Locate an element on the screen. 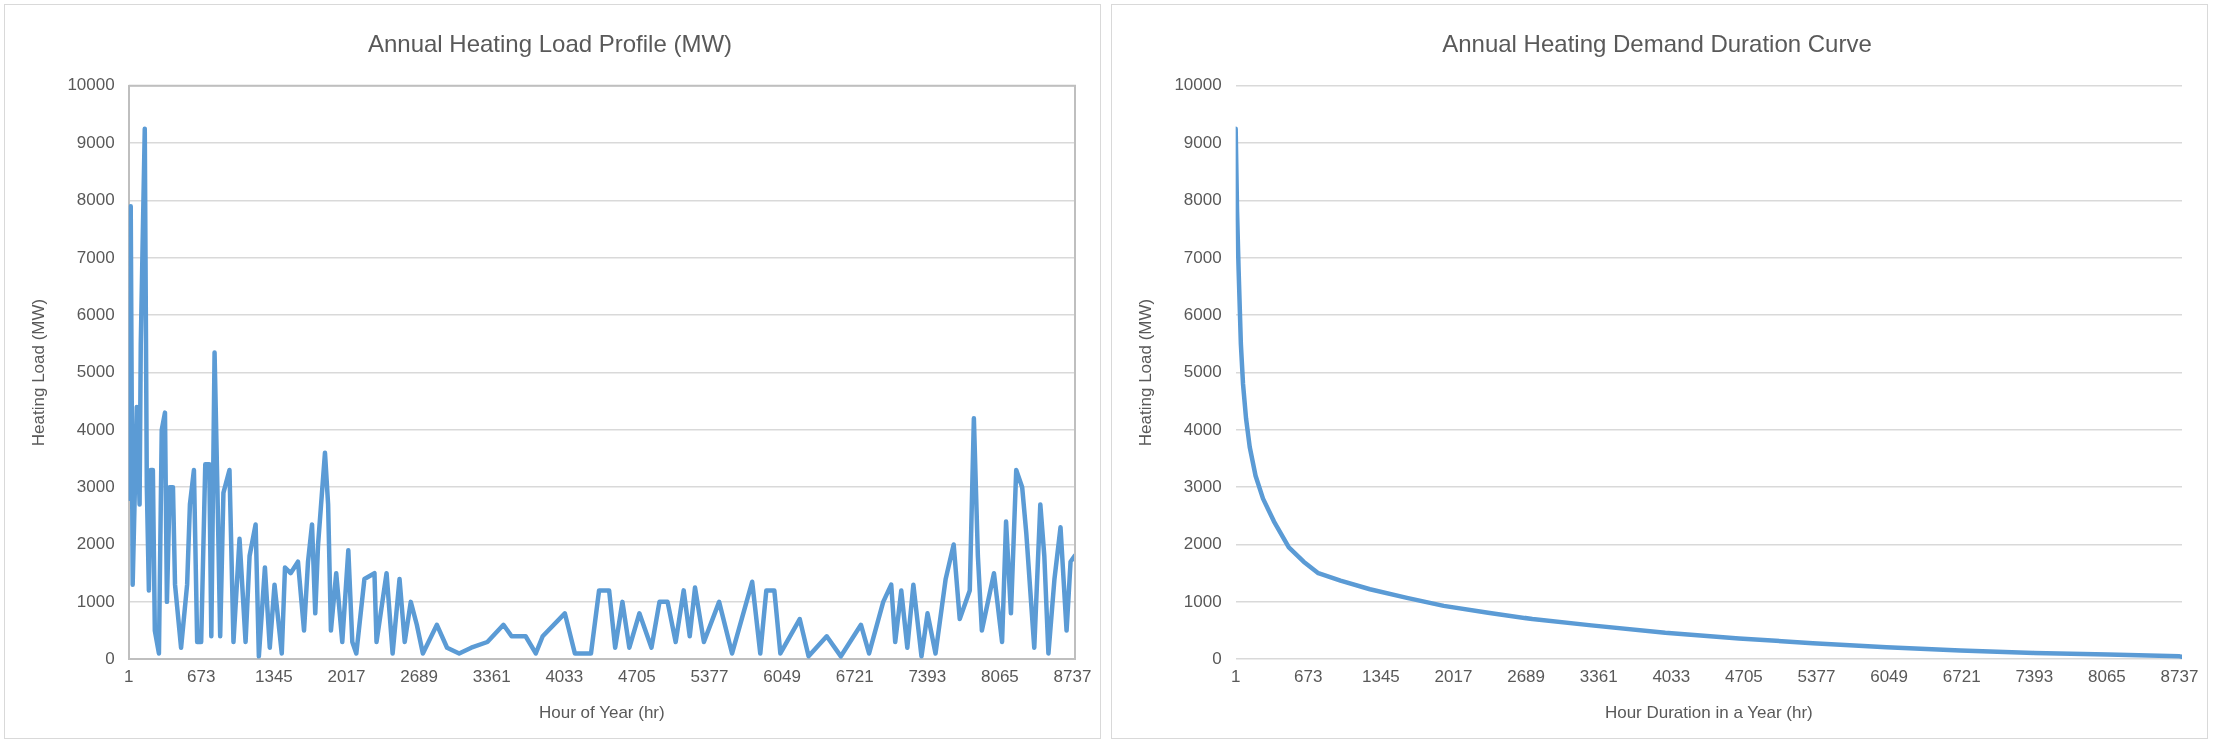 This screenshot has width=2223, height=745. x-axis-title: Hour of Year (hr) is located at coordinates (601, 713).